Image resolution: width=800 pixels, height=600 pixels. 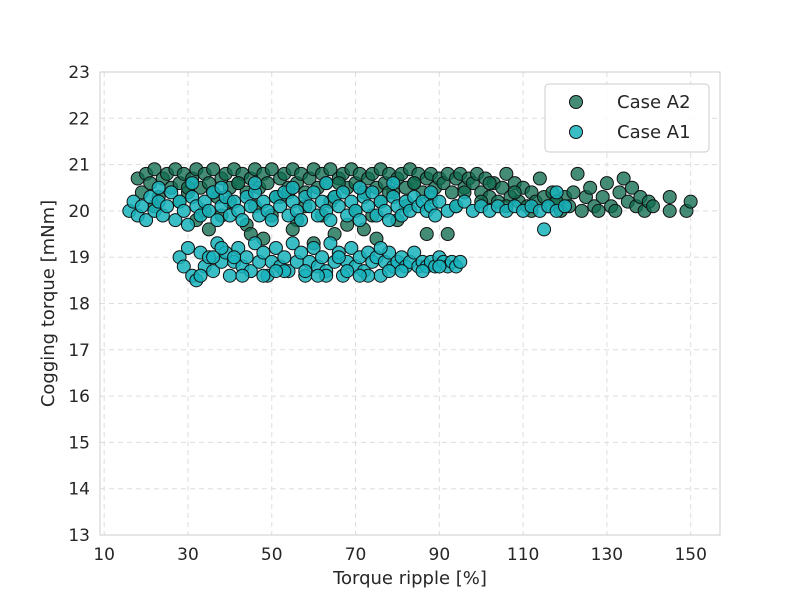 What do you see at coordinates (79, 258) in the screenshot?
I see `y-tick-label: 19` at bounding box center [79, 258].